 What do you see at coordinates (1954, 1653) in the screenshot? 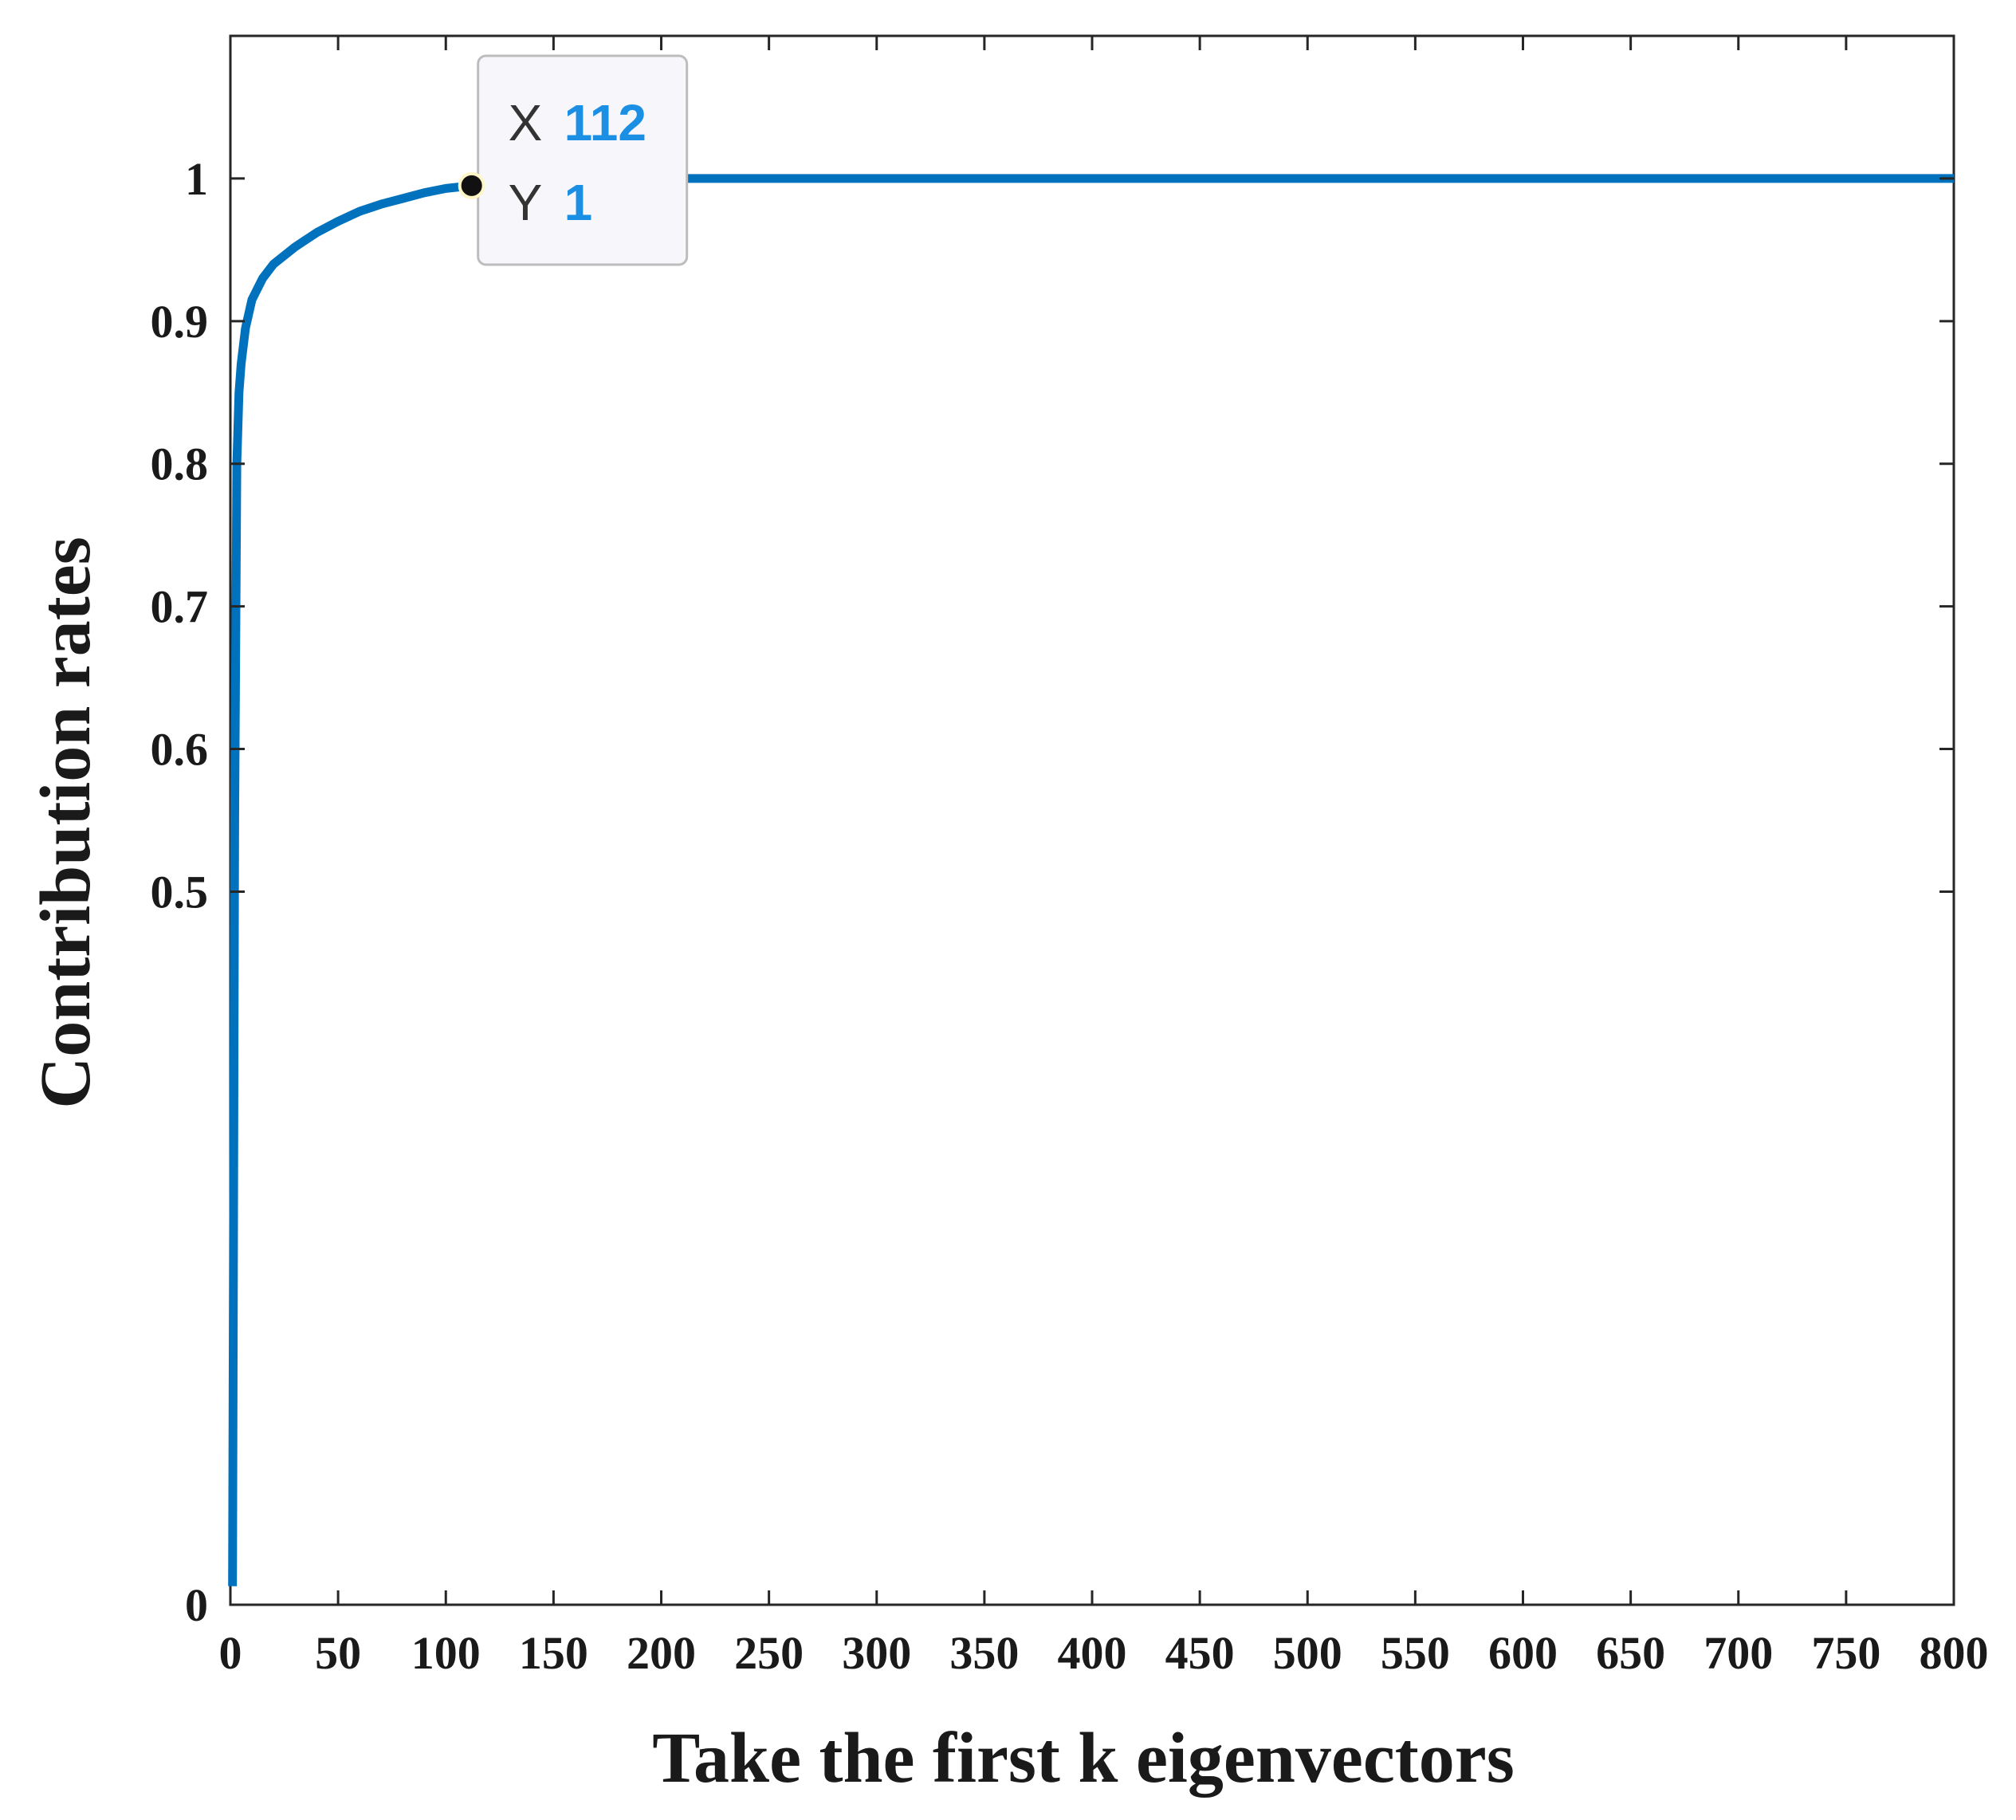
I see `x-tick-label-800: 800` at bounding box center [1954, 1653].